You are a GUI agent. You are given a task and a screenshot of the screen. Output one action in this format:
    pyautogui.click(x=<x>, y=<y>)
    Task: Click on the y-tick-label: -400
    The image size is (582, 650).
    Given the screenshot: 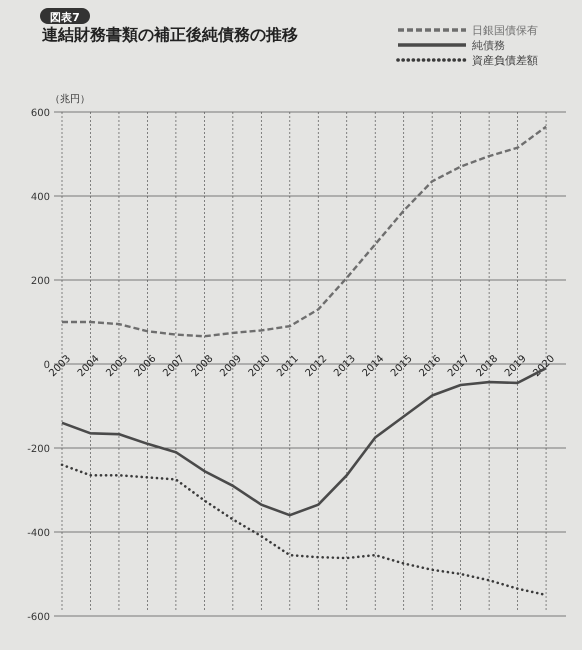 What is the action you would take?
    pyautogui.click(x=38, y=533)
    